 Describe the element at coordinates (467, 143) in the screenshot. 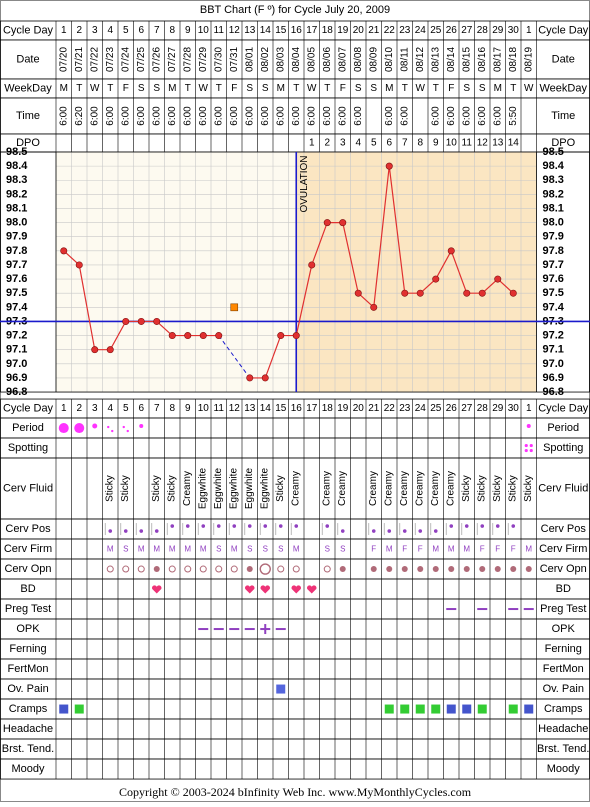

I see `dpo-cell: 11` at that location.